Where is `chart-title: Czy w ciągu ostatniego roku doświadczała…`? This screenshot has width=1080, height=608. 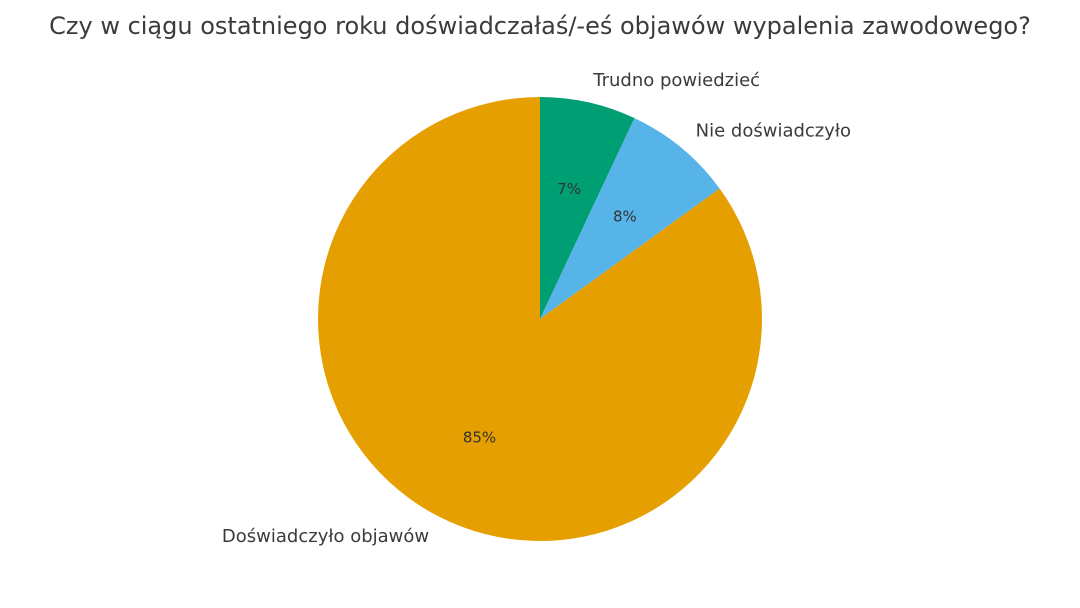
chart-title: Czy w ciągu ostatniego roku doświadczała… is located at coordinates (540, 26).